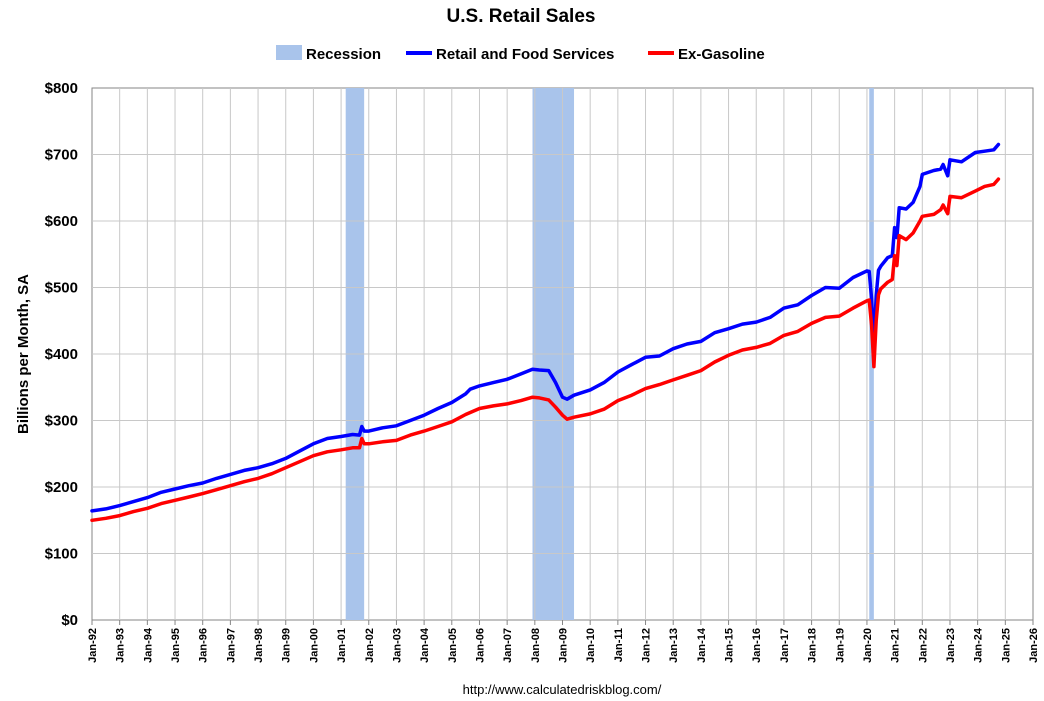 The height and width of the screenshot is (701, 1044). I want to click on x-tick-label: Jan-96, so click(204, 645).